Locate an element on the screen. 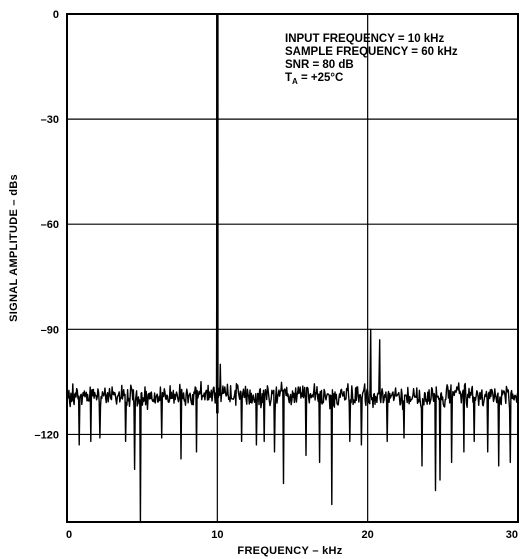 The height and width of the screenshot is (559, 526). annotation-input-frequency: INPUT FREQUENCY = 10 kHz is located at coordinates (364, 39).